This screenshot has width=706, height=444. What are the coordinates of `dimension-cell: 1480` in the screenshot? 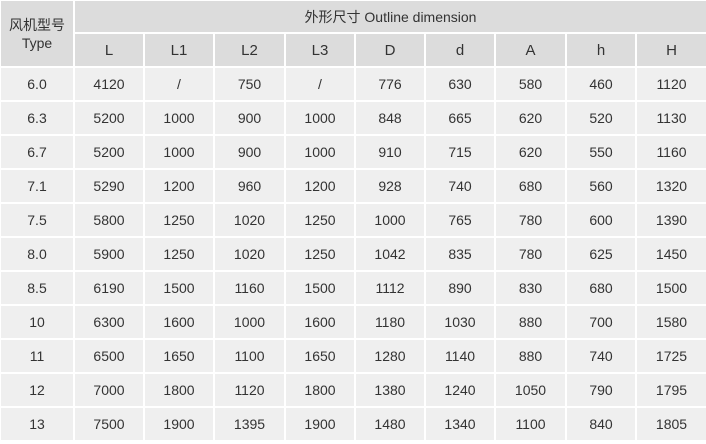 It's located at (390, 424).